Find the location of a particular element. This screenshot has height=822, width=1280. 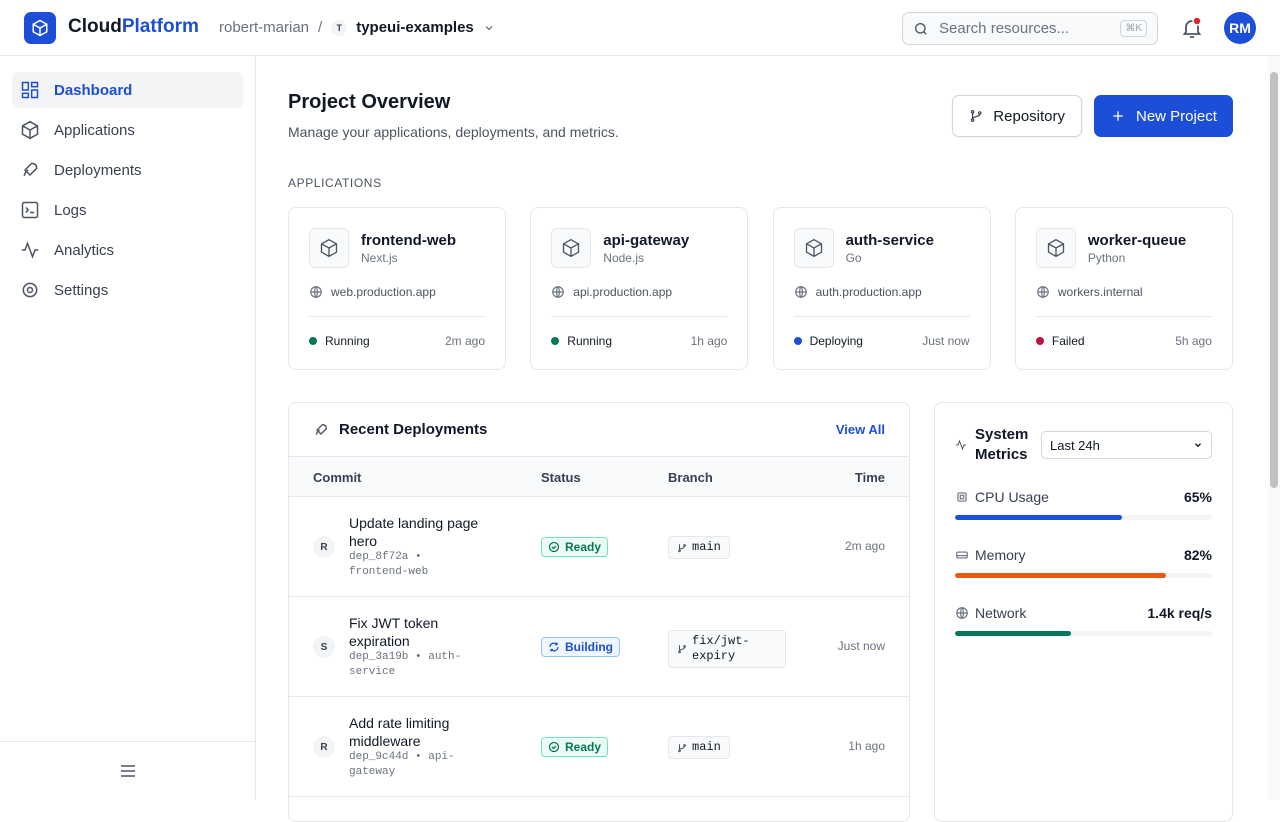

view-all: View All is located at coordinates (860, 429).